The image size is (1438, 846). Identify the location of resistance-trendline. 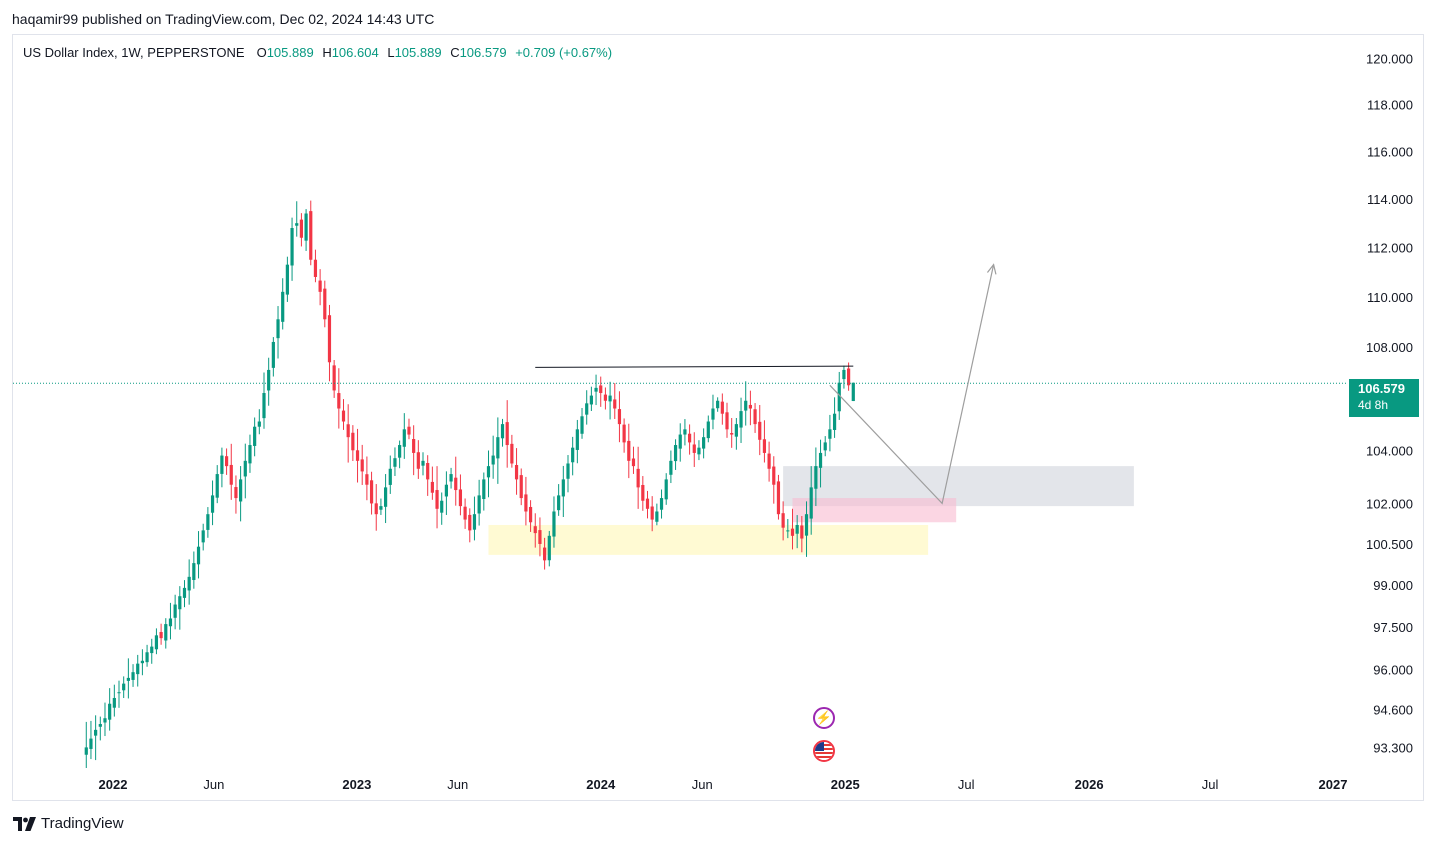
(694, 366).